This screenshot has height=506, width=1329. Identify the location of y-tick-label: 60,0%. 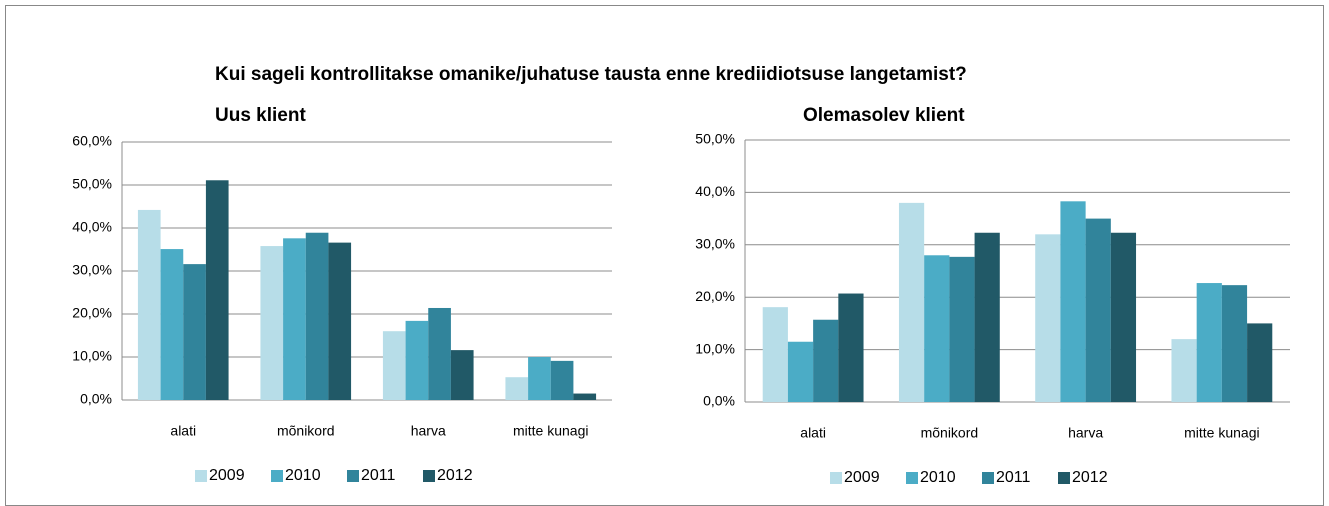
(92, 141).